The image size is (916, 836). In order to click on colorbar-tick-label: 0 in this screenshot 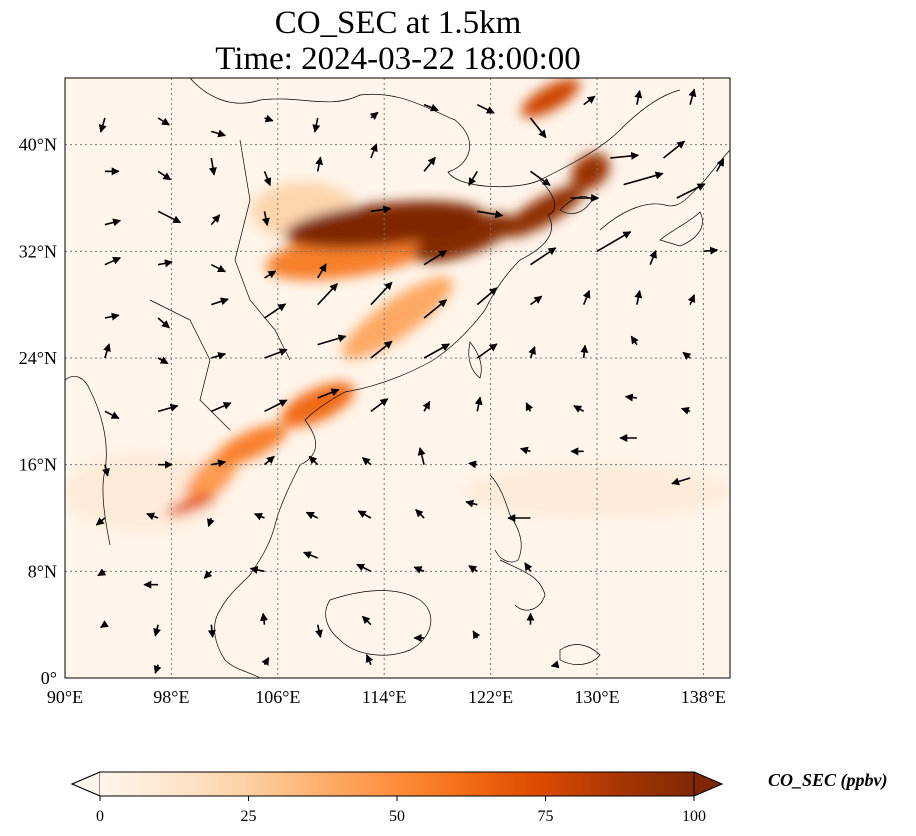, I will do `click(100, 816)`.